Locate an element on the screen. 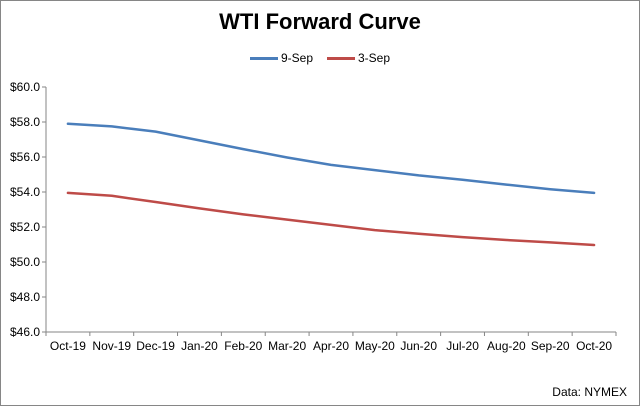 This screenshot has width=640, height=406. y-tick-label: $54.0 is located at coordinates (25, 192).